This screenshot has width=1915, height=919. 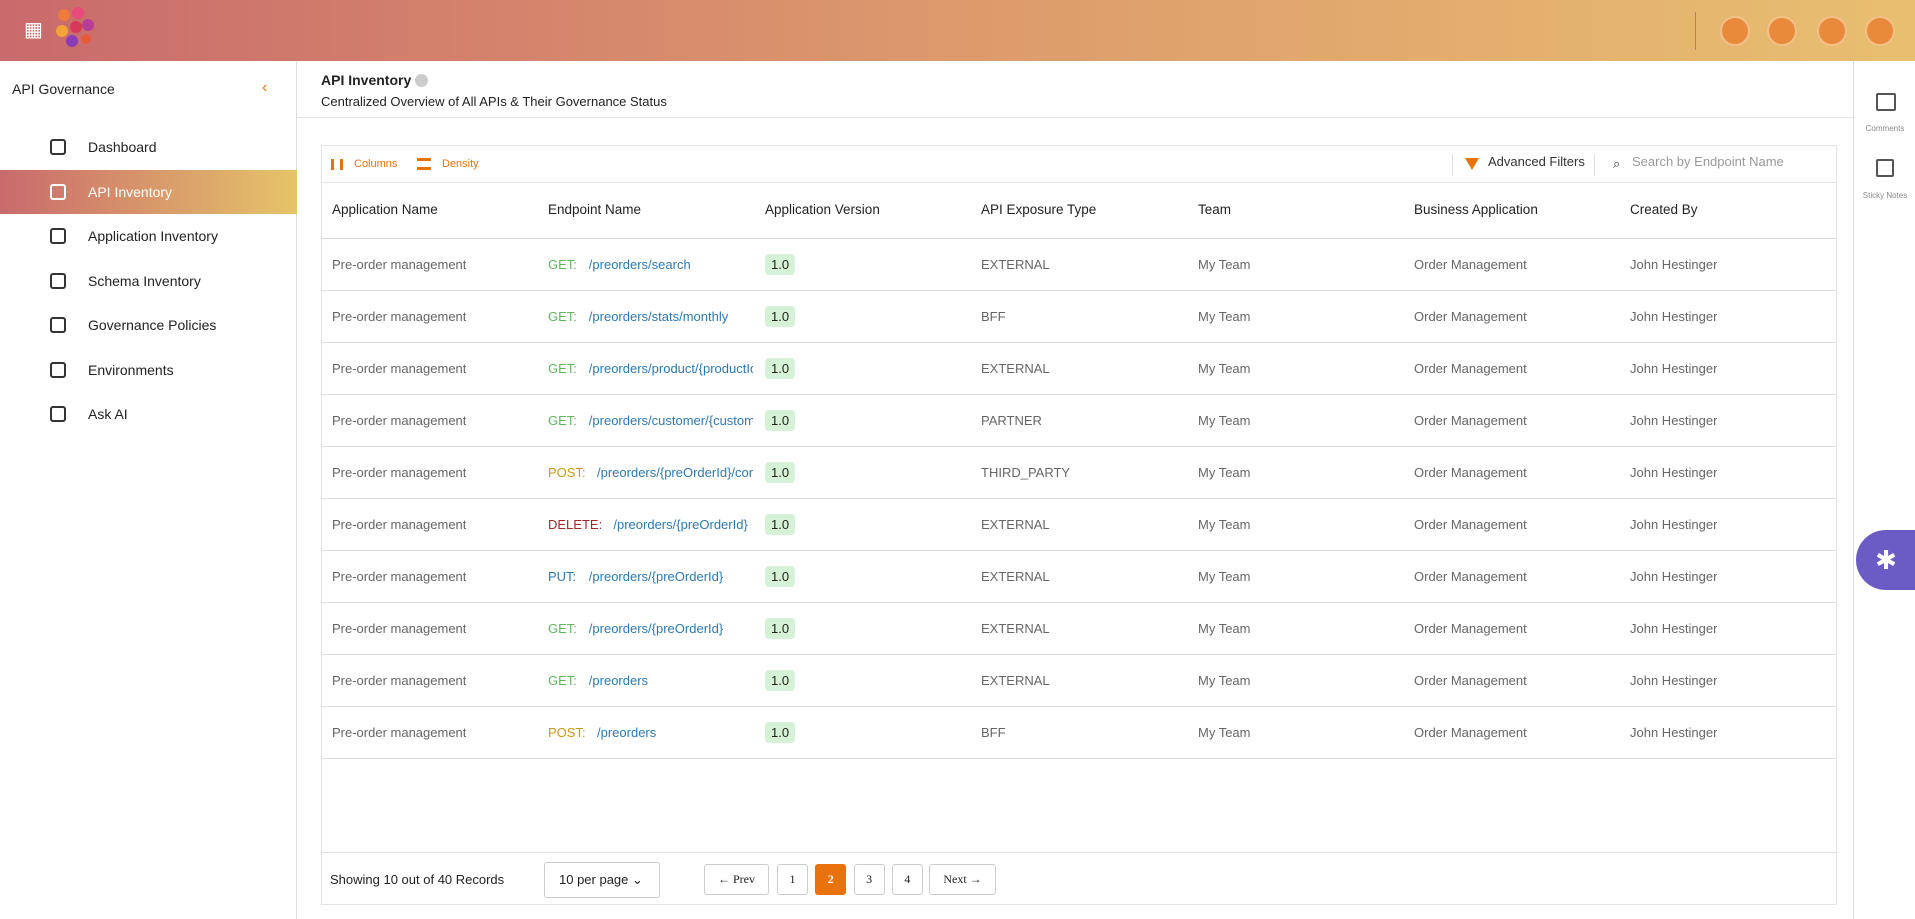 I want to click on density-button: Density, so click(x=460, y=164).